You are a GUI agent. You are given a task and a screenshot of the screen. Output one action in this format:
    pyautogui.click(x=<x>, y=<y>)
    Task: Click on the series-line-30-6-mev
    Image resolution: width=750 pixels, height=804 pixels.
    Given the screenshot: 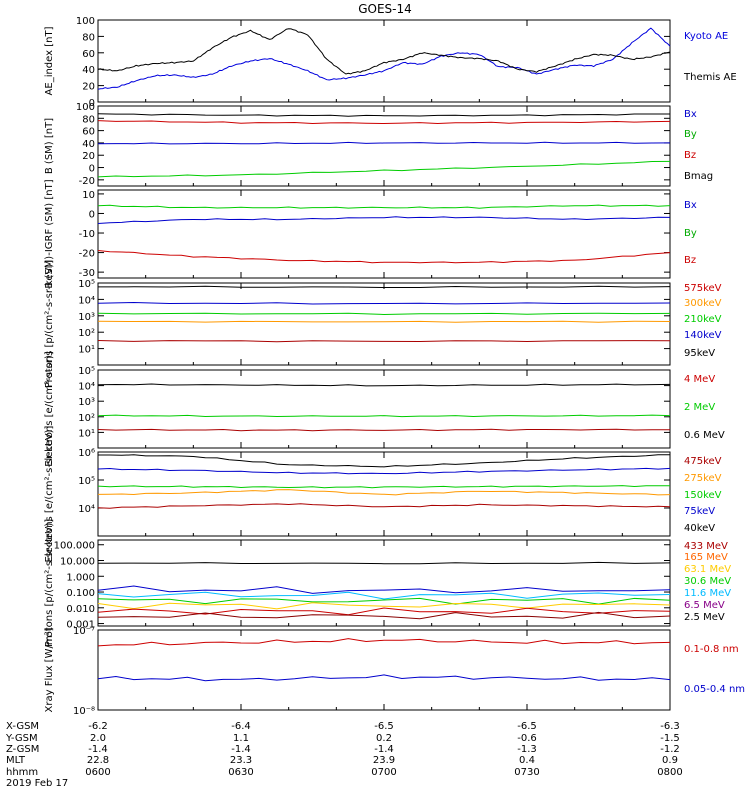 What is the action you would take?
    pyautogui.click(x=384, y=601)
    